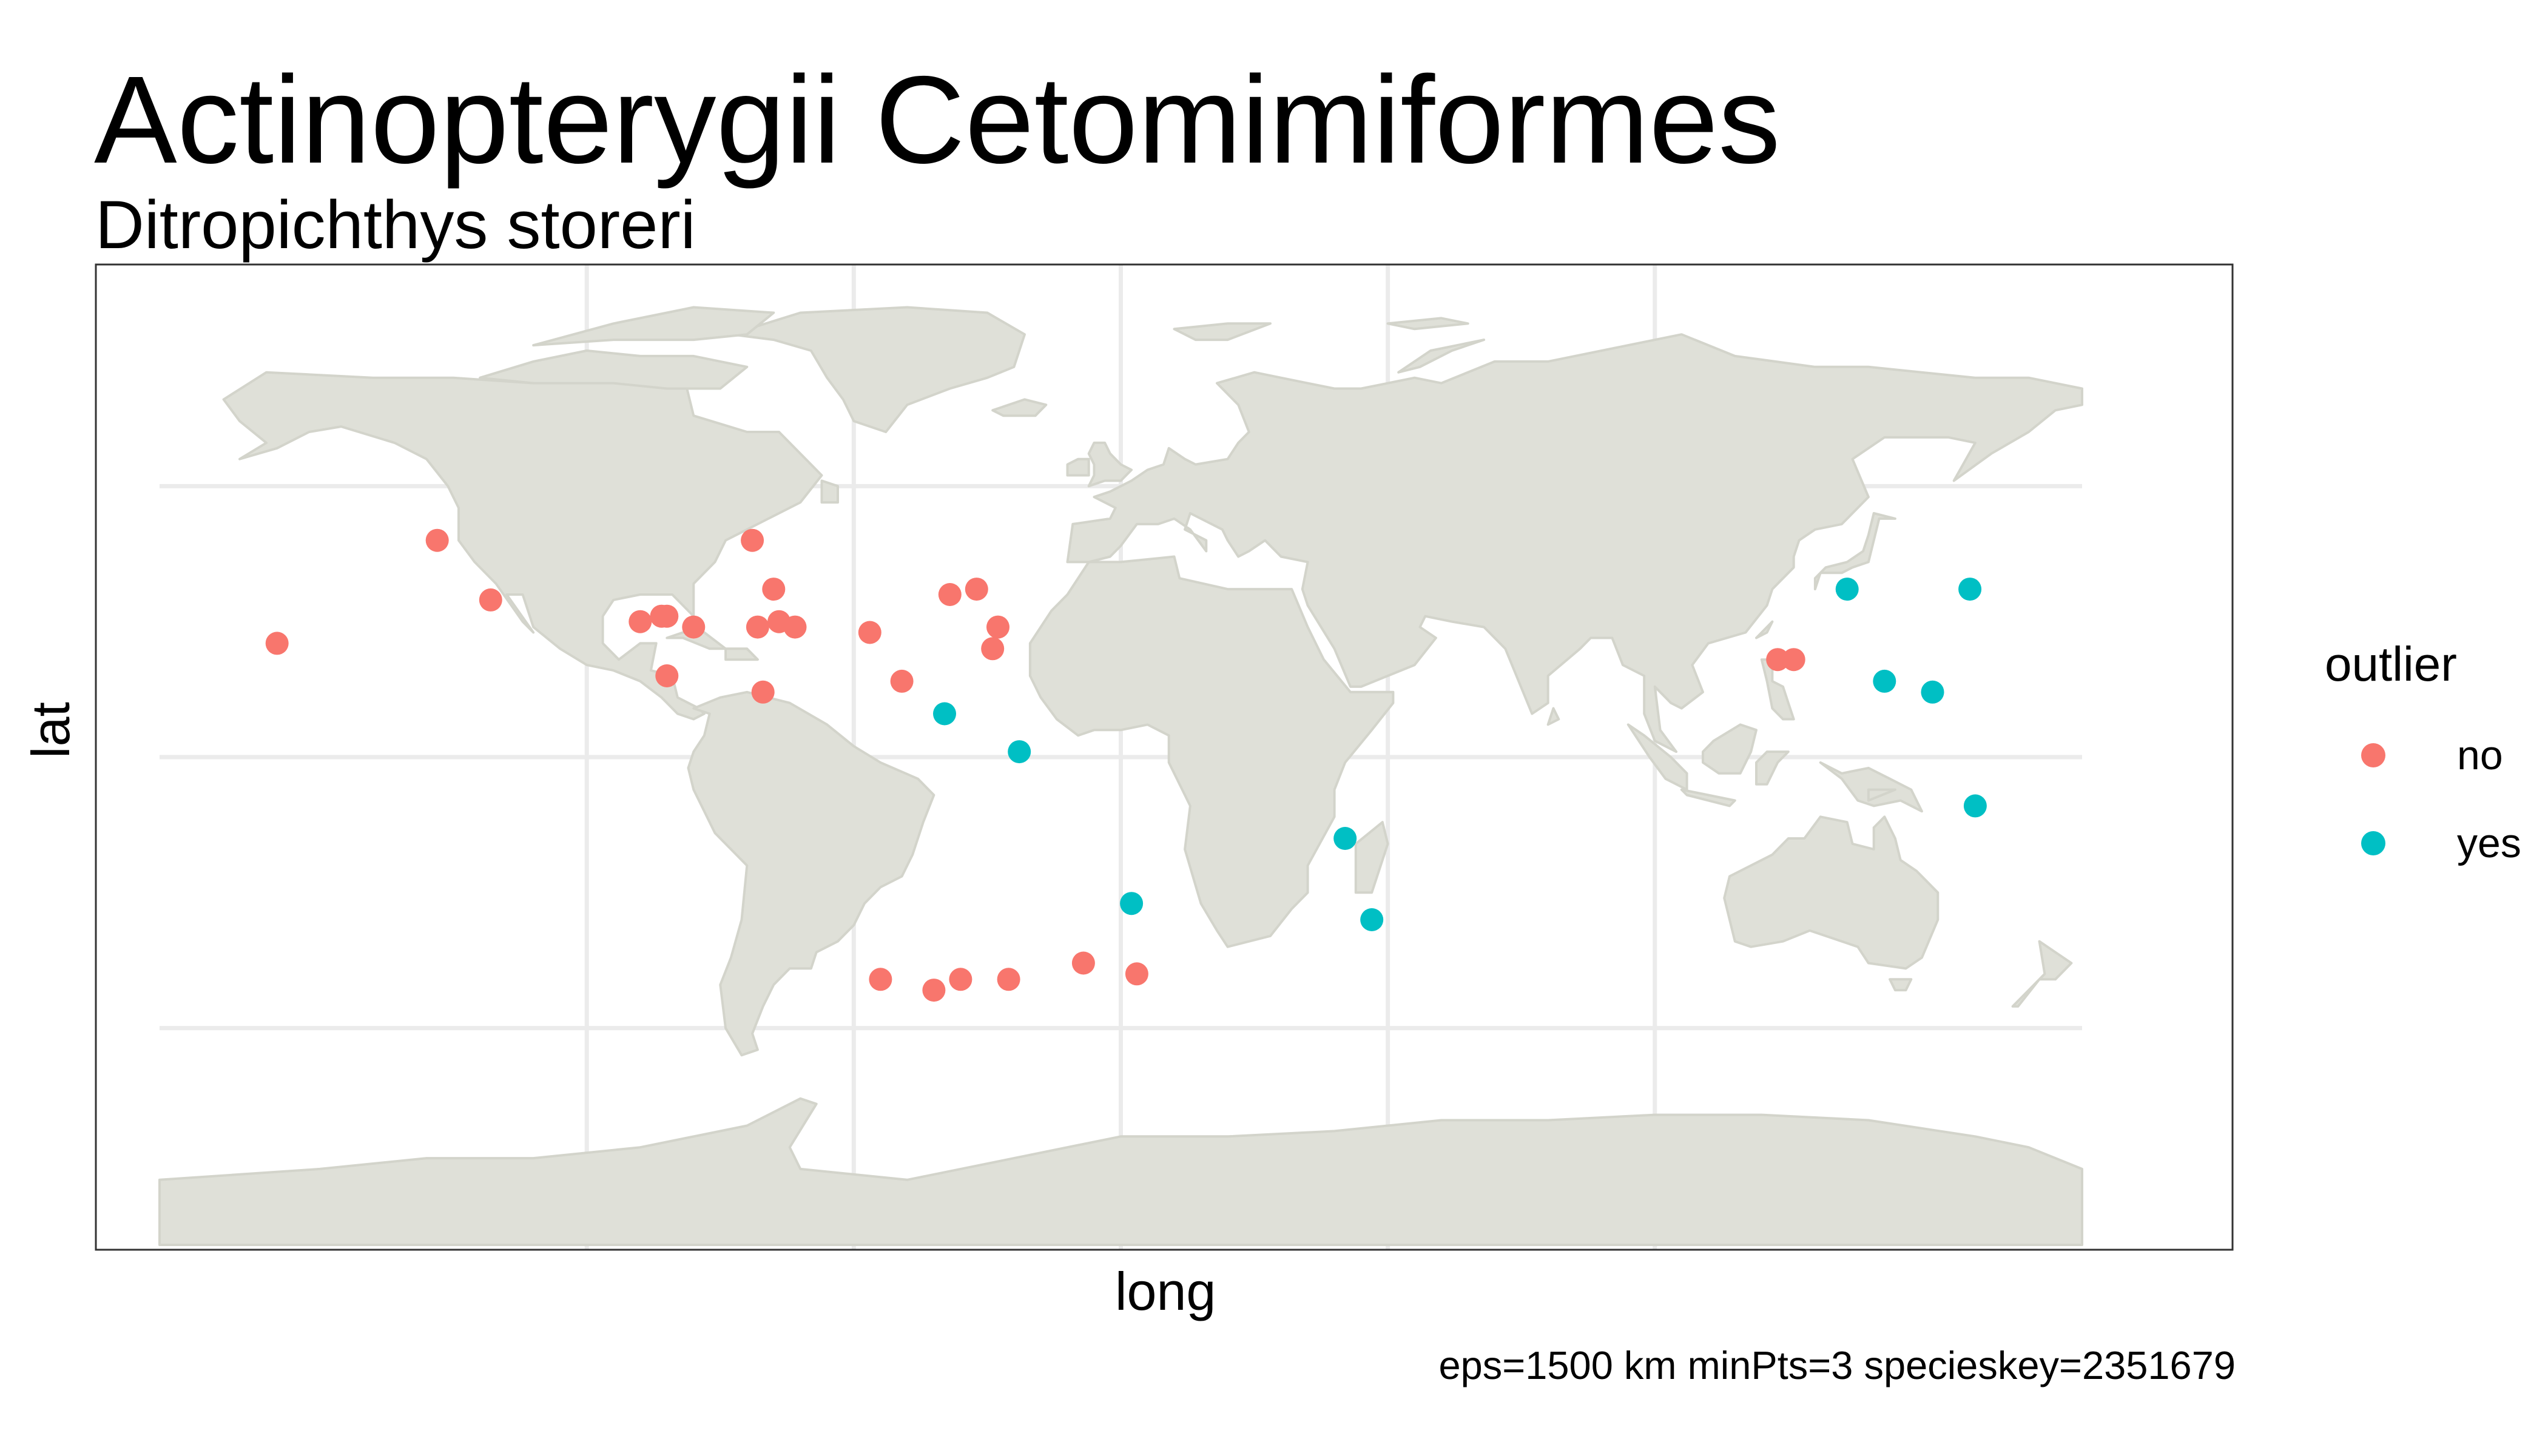 Image resolution: width=2548 pixels, height=1456 pixels. Describe the element at coordinates (2480, 755) in the screenshot. I see `legend-label-no: no` at that location.